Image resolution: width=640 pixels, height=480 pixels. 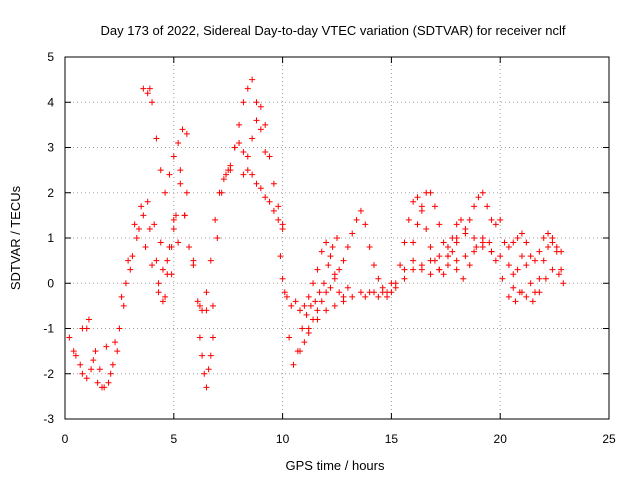 I want to click on y-tick-label: -1, so click(x=48, y=329).